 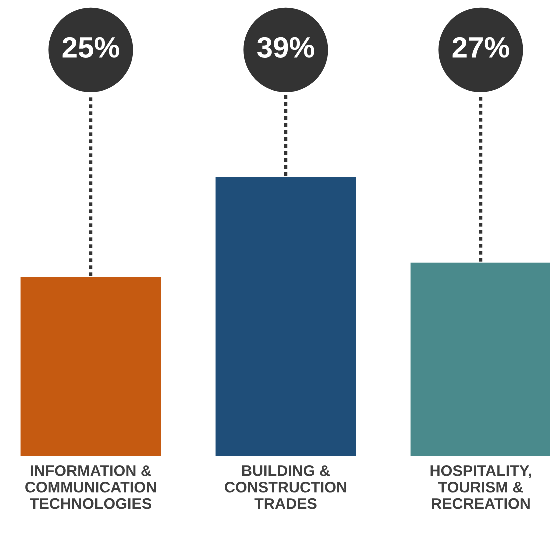 What do you see at coordinates (481, 47) in the screenshot?
I see `data-label: 27%` at bounding box center [481, 47].